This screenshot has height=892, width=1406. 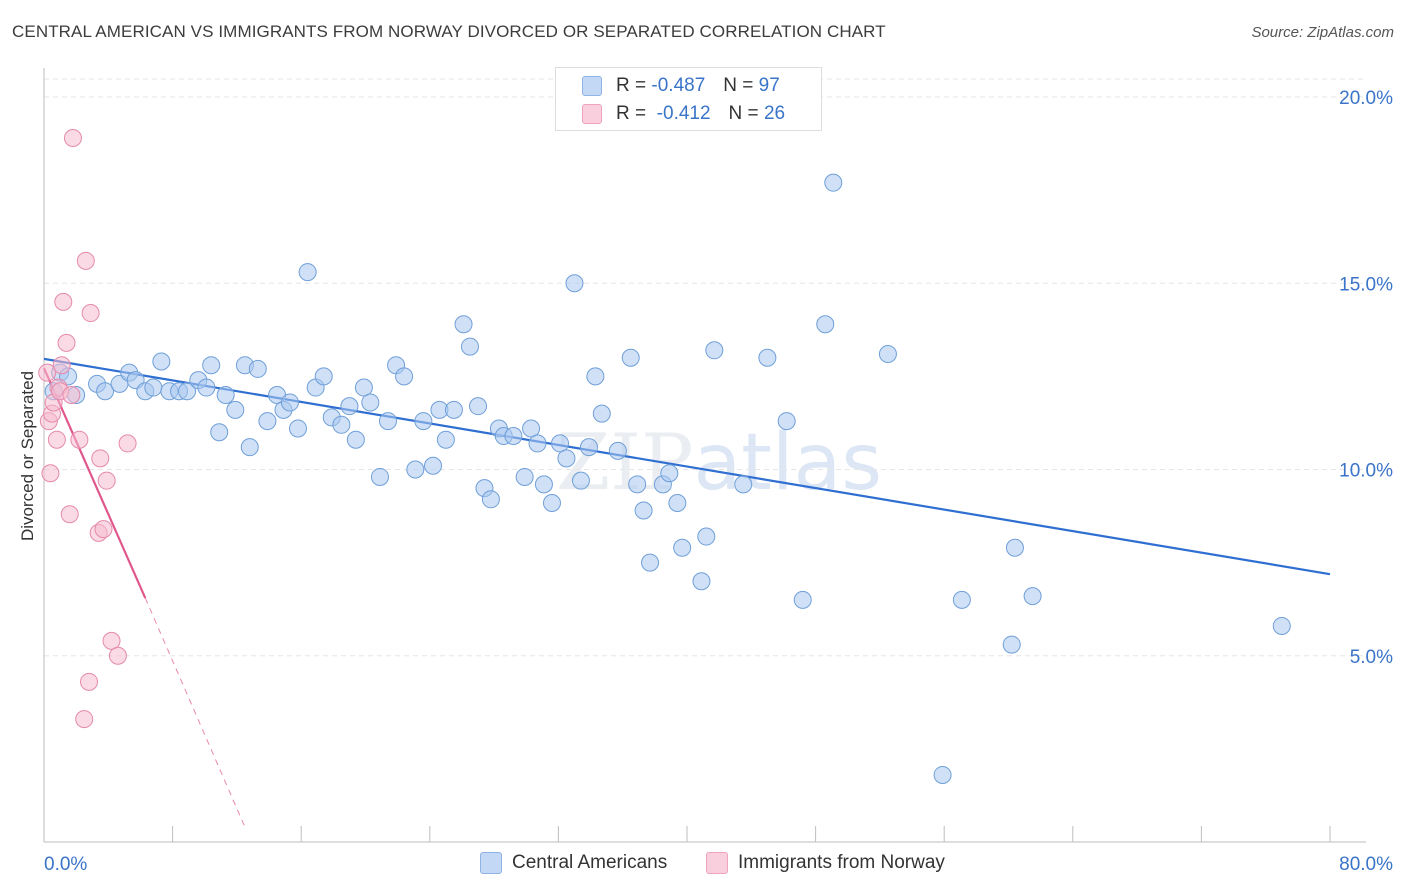 What do you see at coordinates (688, 99) in the screenshot?
I see `correlation-legend: R = -0.487 N = 97 R = -0.412 N = 26` at bounding box center [688, 99].